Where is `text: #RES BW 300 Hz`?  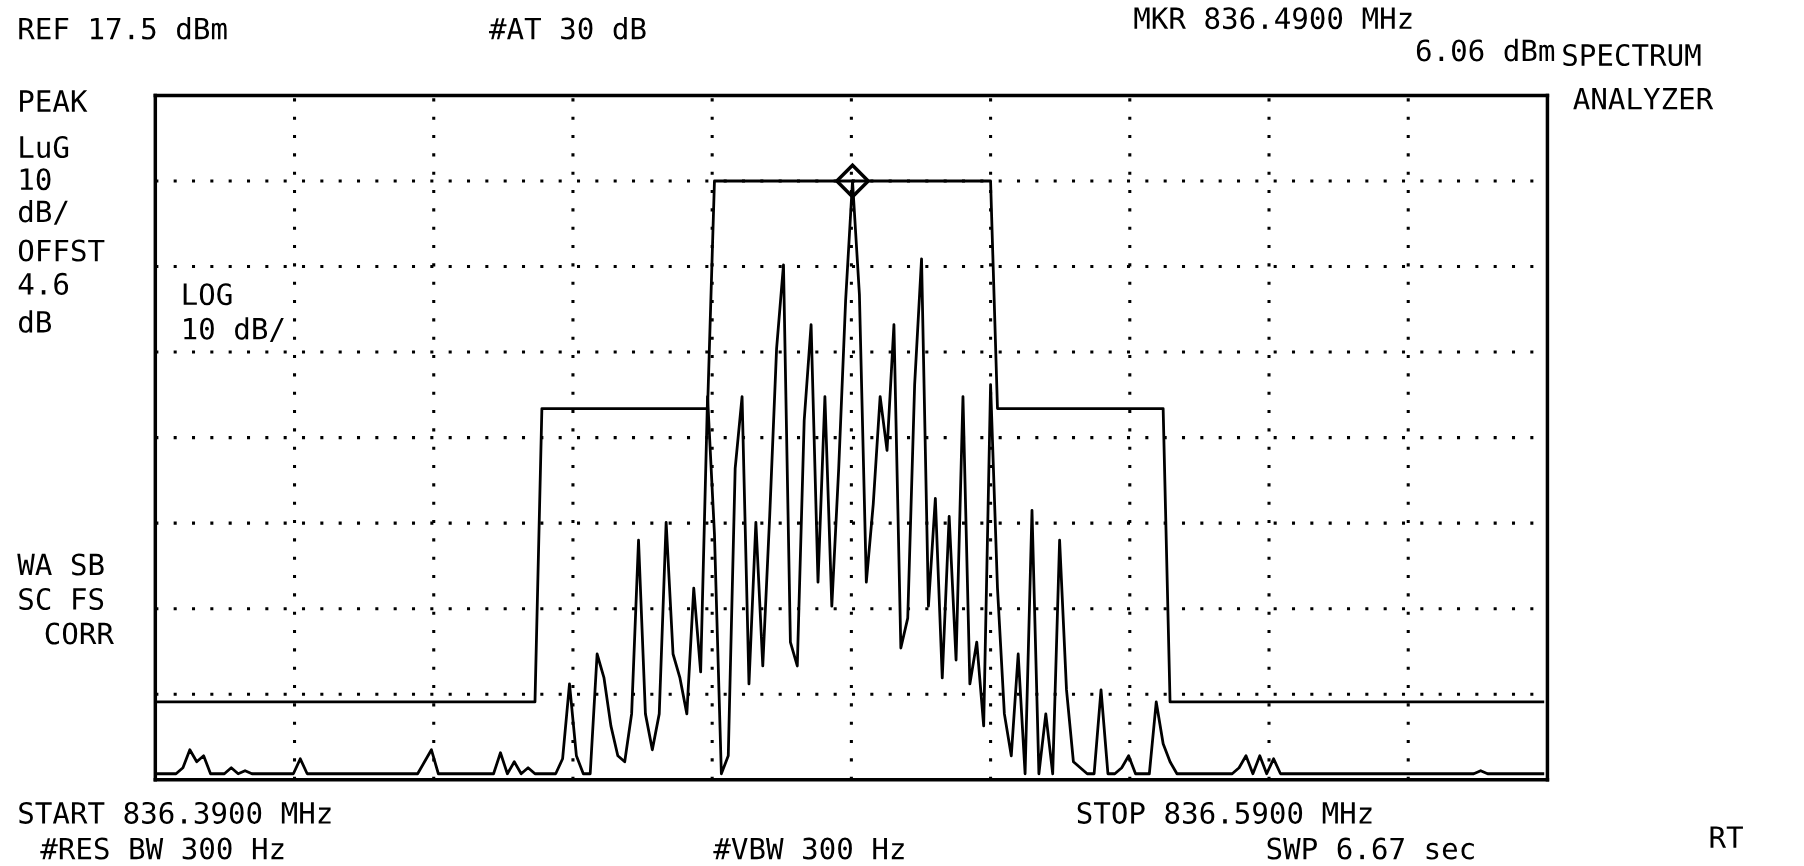
text: #RES BW 300 Hz is located at coordinates (162, 848).